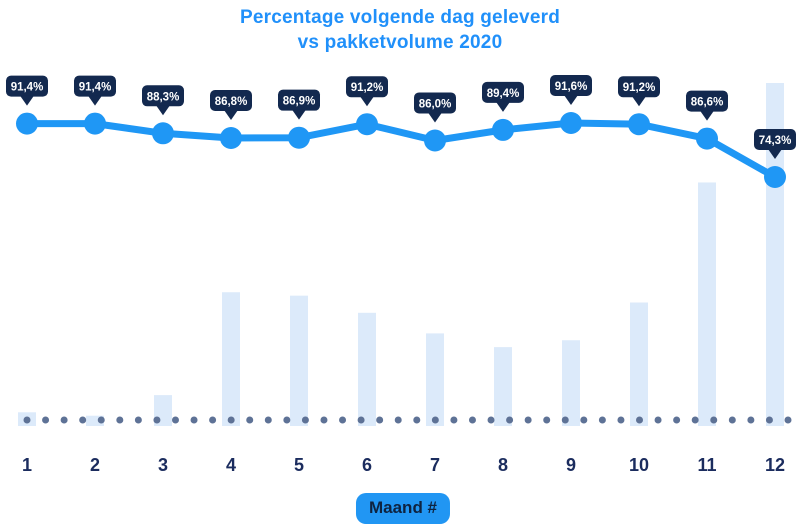 The image size is (800, 532). Describe the element at coordinates (95, 465) in the screenshot. I see `x-axis-label: 2` at that location.